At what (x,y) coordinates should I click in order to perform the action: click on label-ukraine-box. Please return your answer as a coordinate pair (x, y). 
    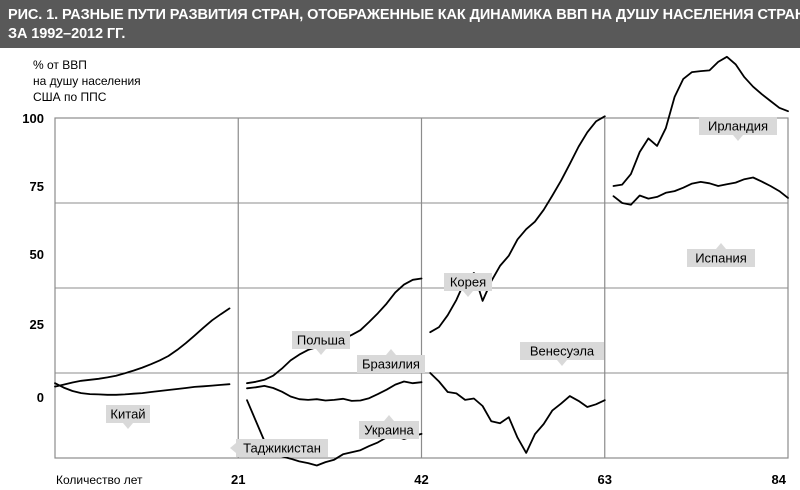
    Looking at the image, I should click on (389, 430).